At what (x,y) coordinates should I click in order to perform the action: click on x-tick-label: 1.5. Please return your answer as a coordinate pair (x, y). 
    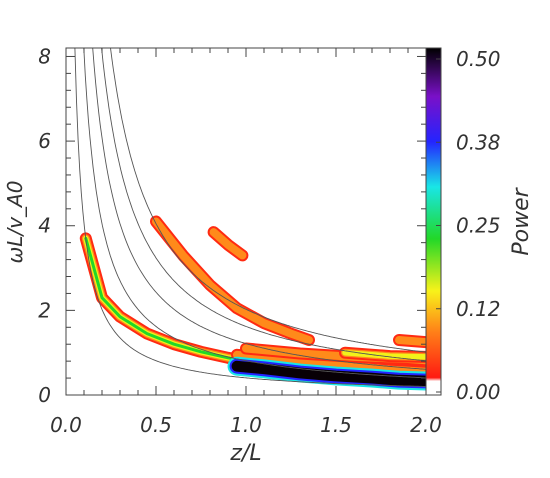
    Looking at the image, I should click on (336, 425).